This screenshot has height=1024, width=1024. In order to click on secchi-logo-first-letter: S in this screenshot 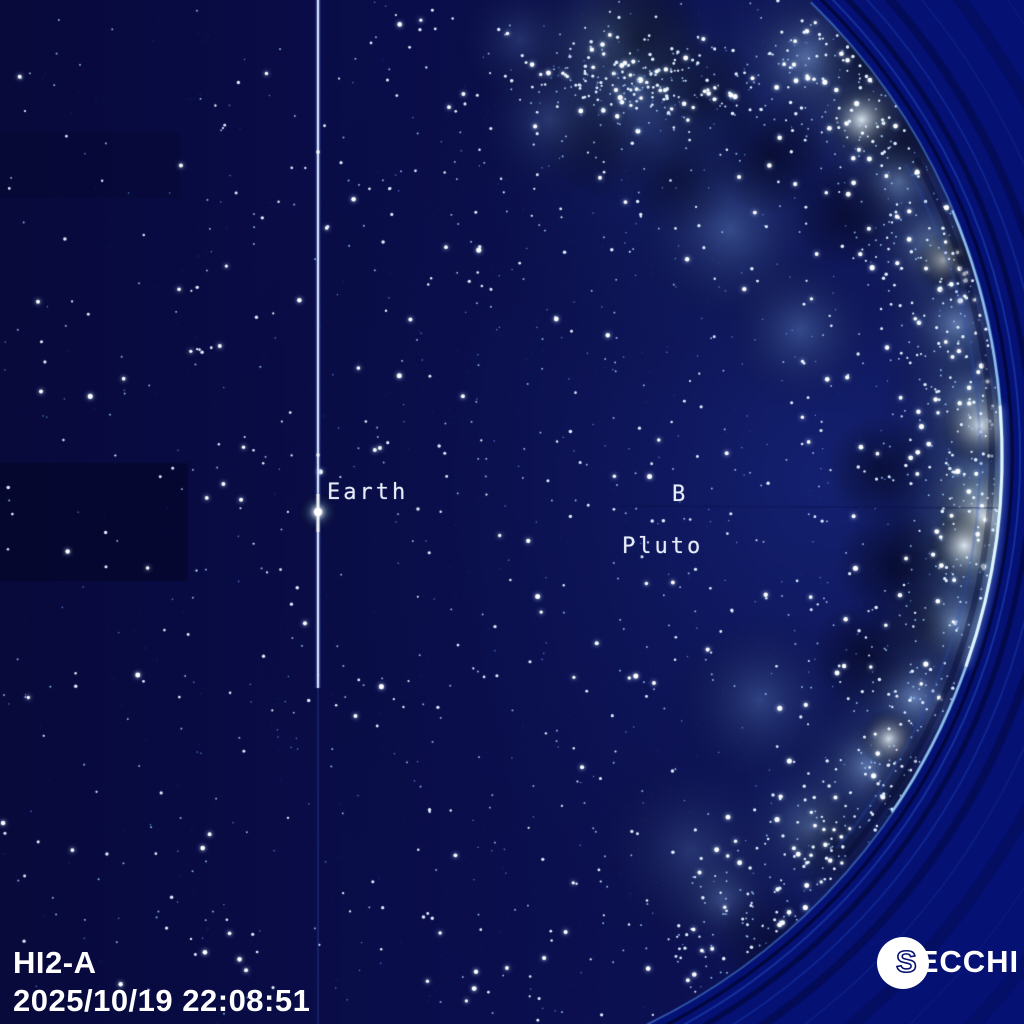, I will do `click(906, 961)`.